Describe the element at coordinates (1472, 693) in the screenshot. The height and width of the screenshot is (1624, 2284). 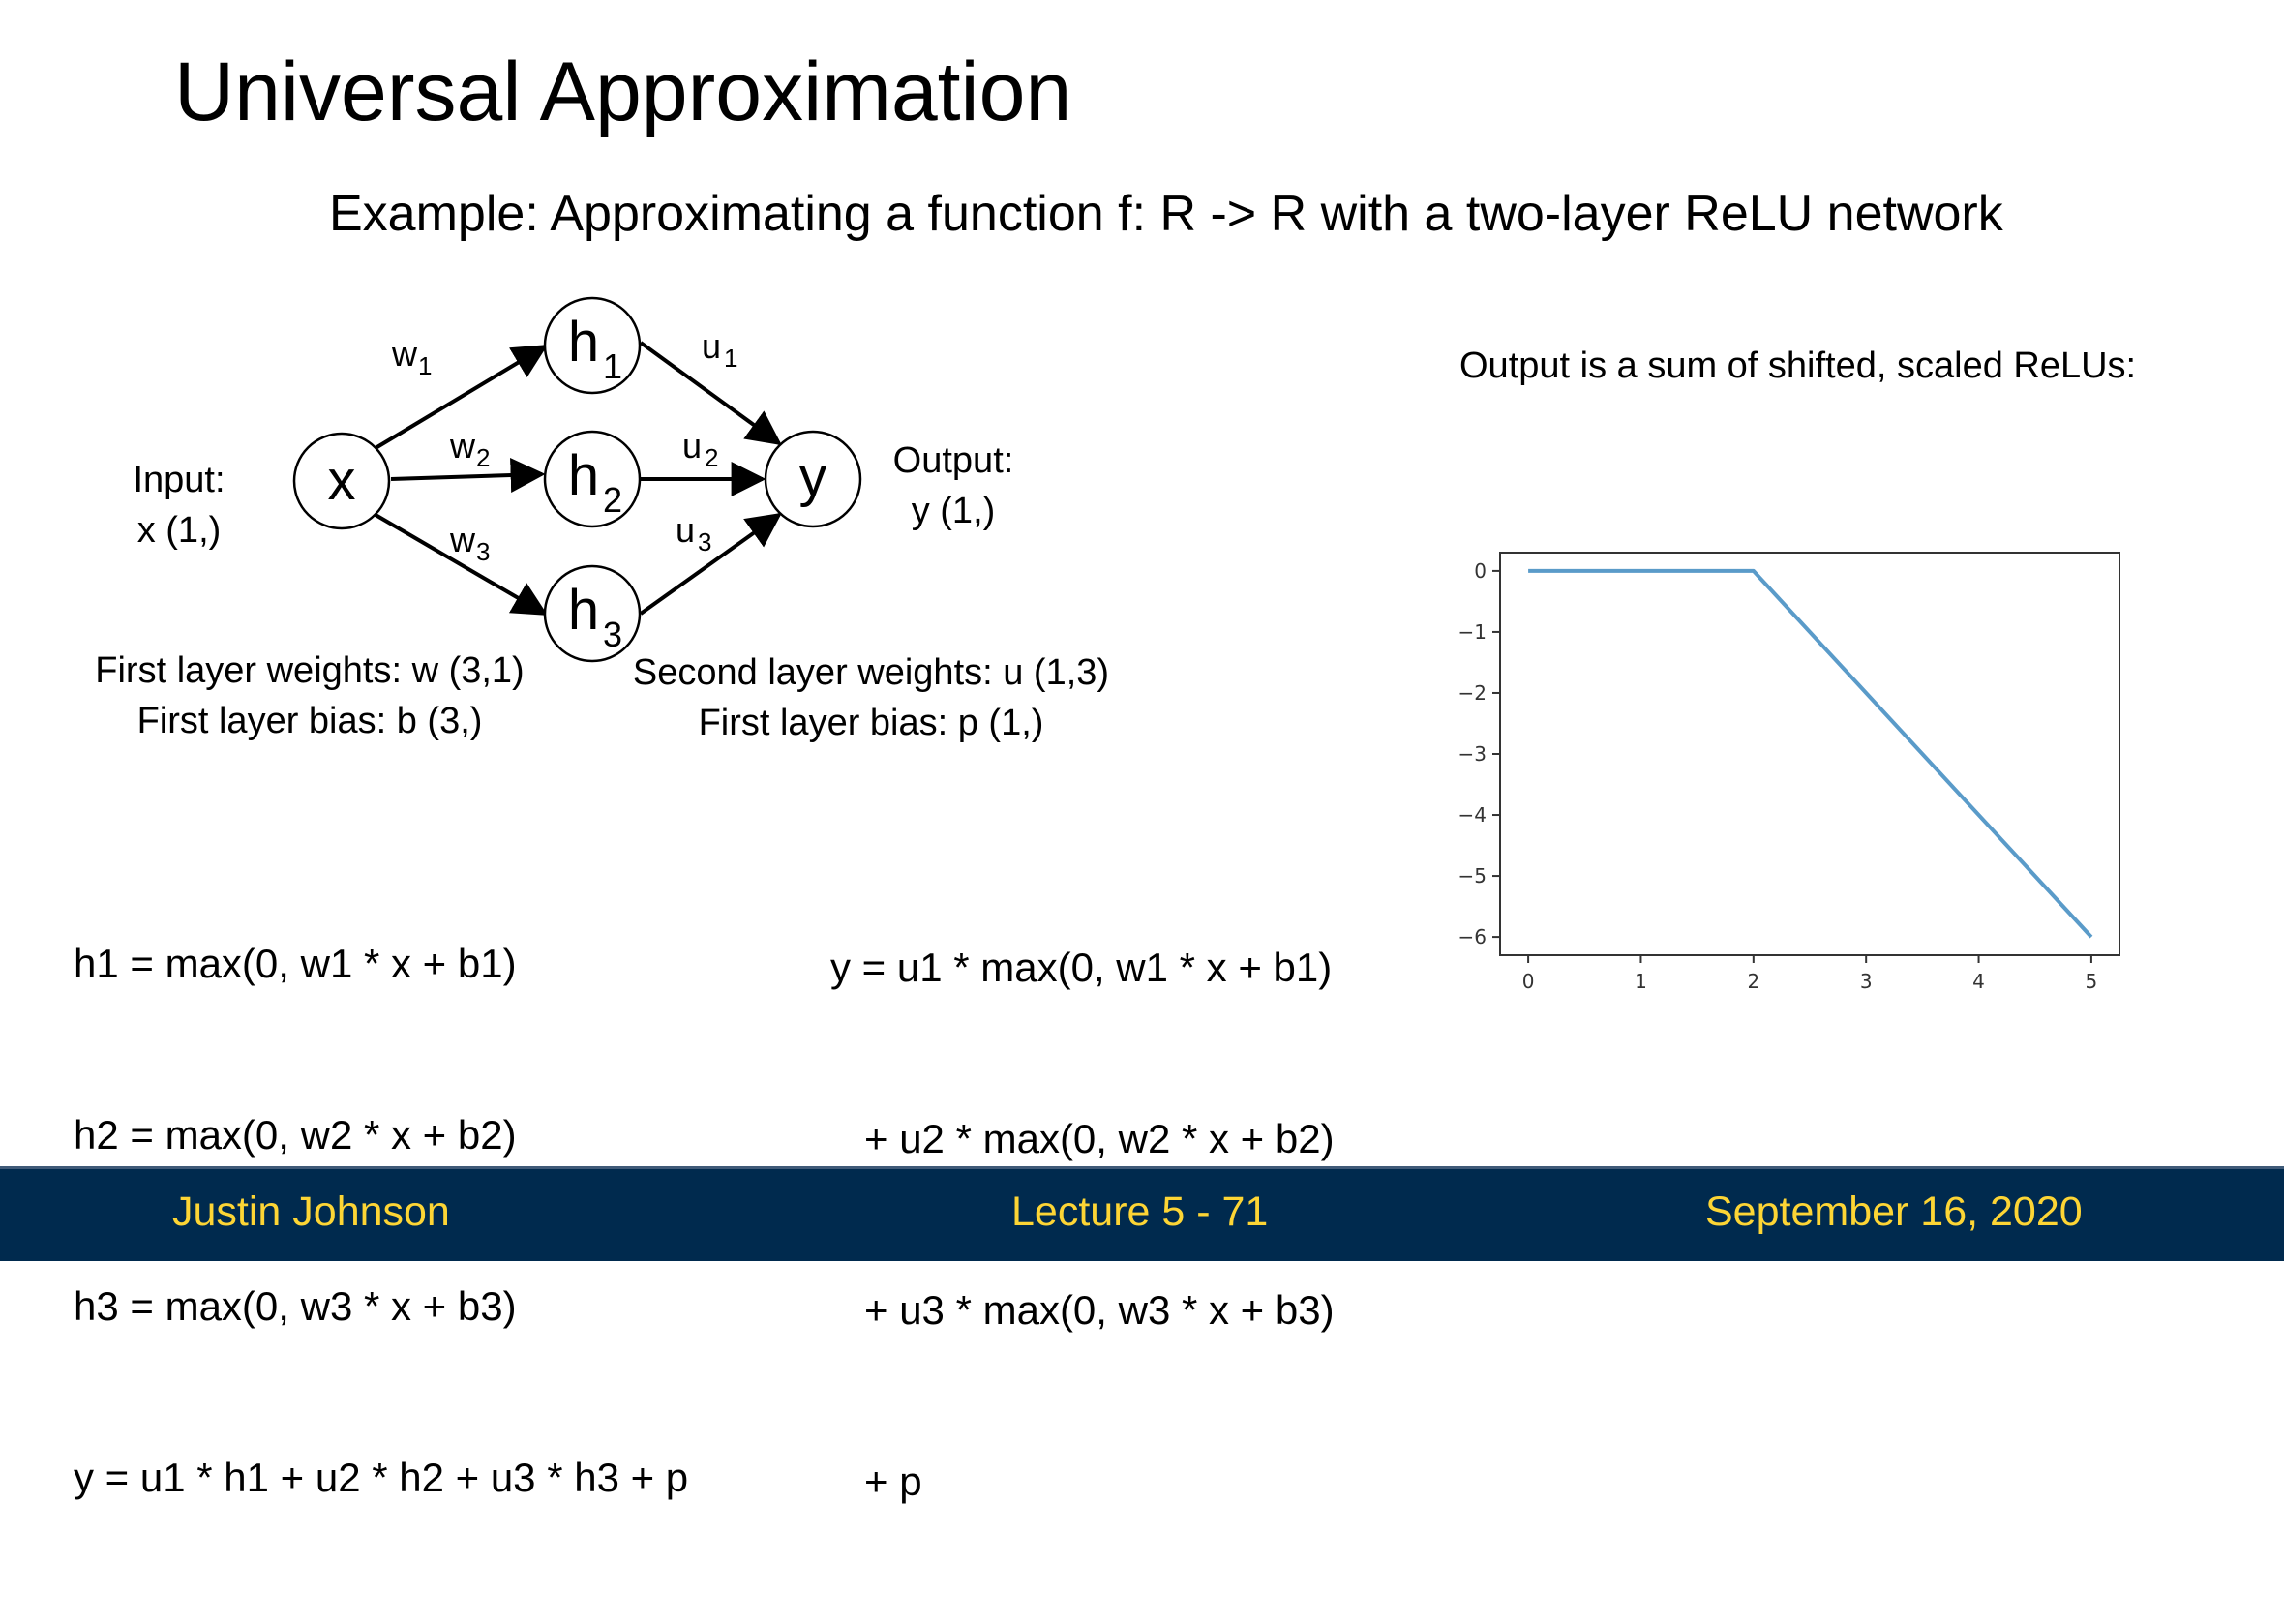
I see `y-tick-label: −2` at that location.